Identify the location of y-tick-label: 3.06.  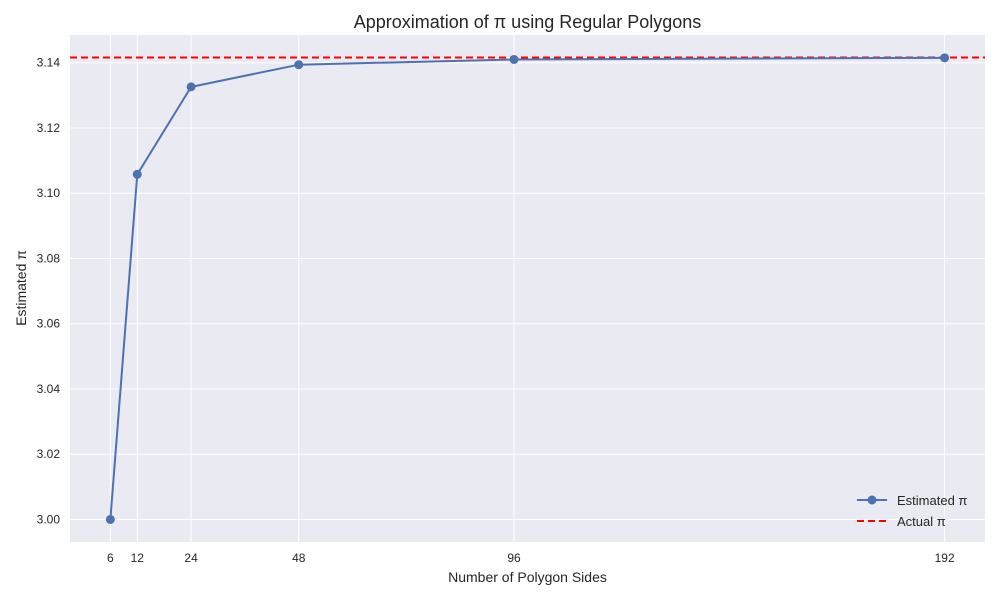
(49, 324).